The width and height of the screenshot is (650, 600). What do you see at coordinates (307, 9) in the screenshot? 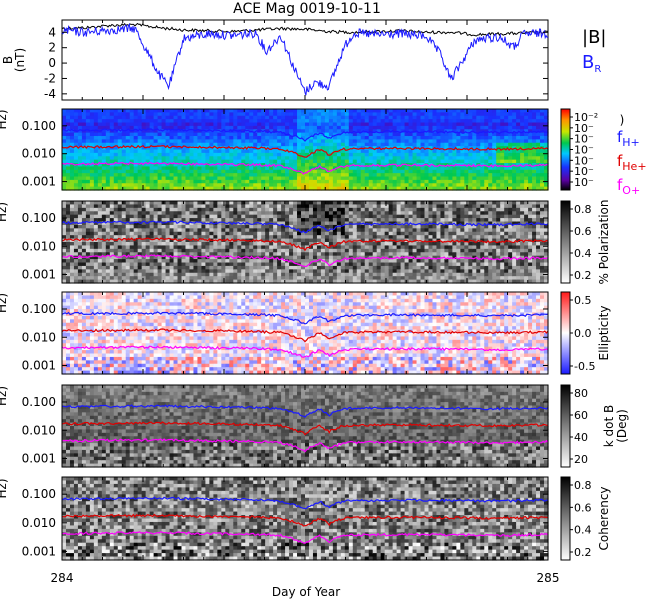
I see `chart-title: ACE Mag 0019-10-11` at bounding box center [307, 9].